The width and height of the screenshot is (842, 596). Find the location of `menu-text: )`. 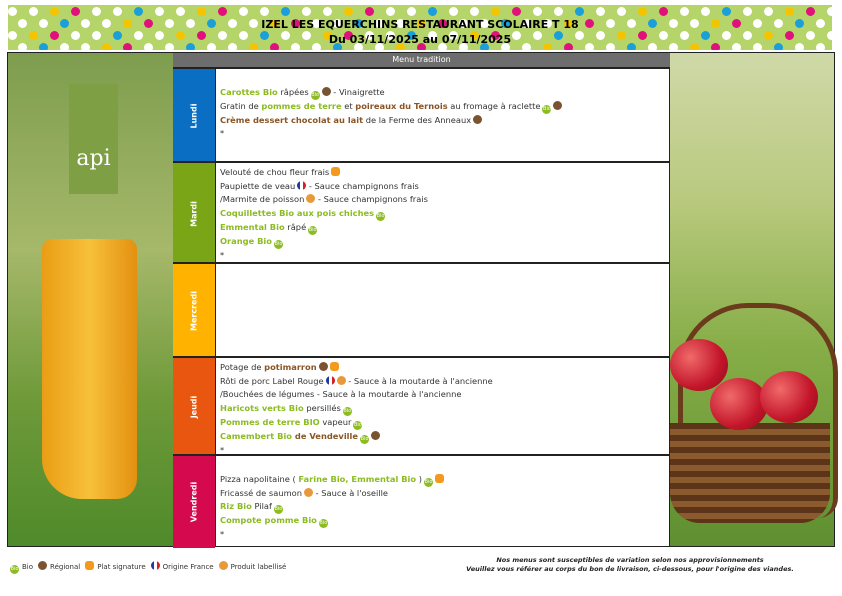

menu-text: ) is located at coordinates (419, 478).